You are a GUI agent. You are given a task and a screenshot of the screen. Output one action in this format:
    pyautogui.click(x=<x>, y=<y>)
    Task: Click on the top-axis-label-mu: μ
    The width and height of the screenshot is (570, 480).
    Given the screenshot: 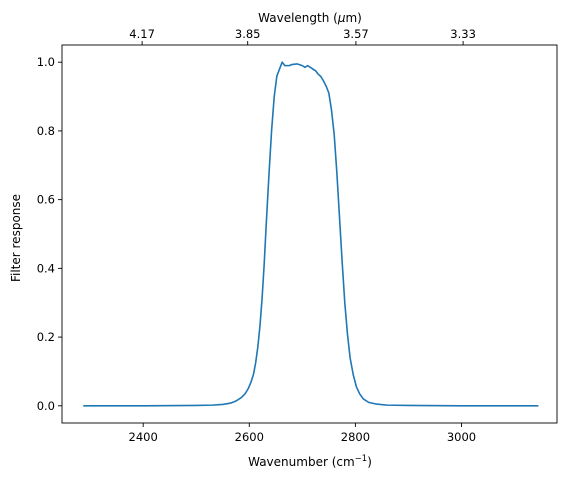 What is the action you would take?
    pyautogui.click(x=341, y=18)
    